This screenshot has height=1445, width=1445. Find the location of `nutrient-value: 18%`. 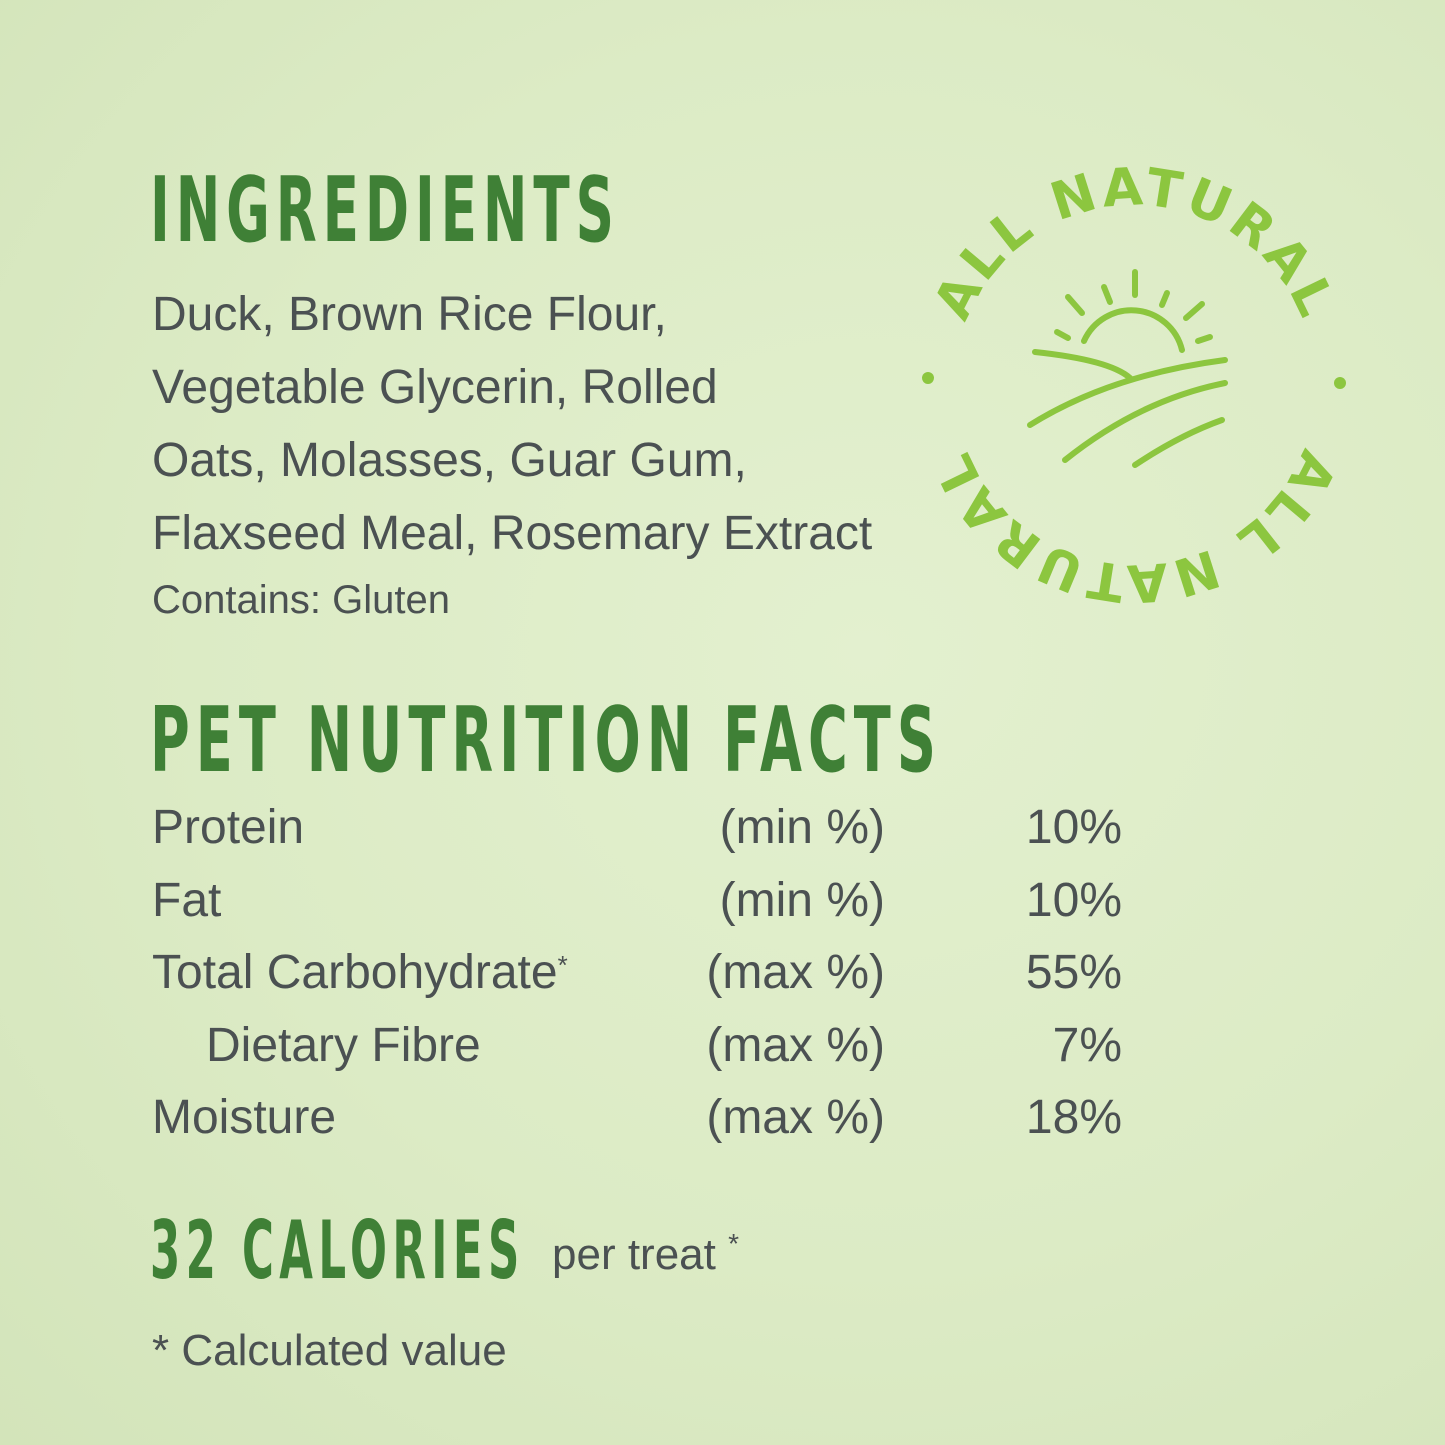

nutrient-value: 18% is located at coordinates (1073, 1117).